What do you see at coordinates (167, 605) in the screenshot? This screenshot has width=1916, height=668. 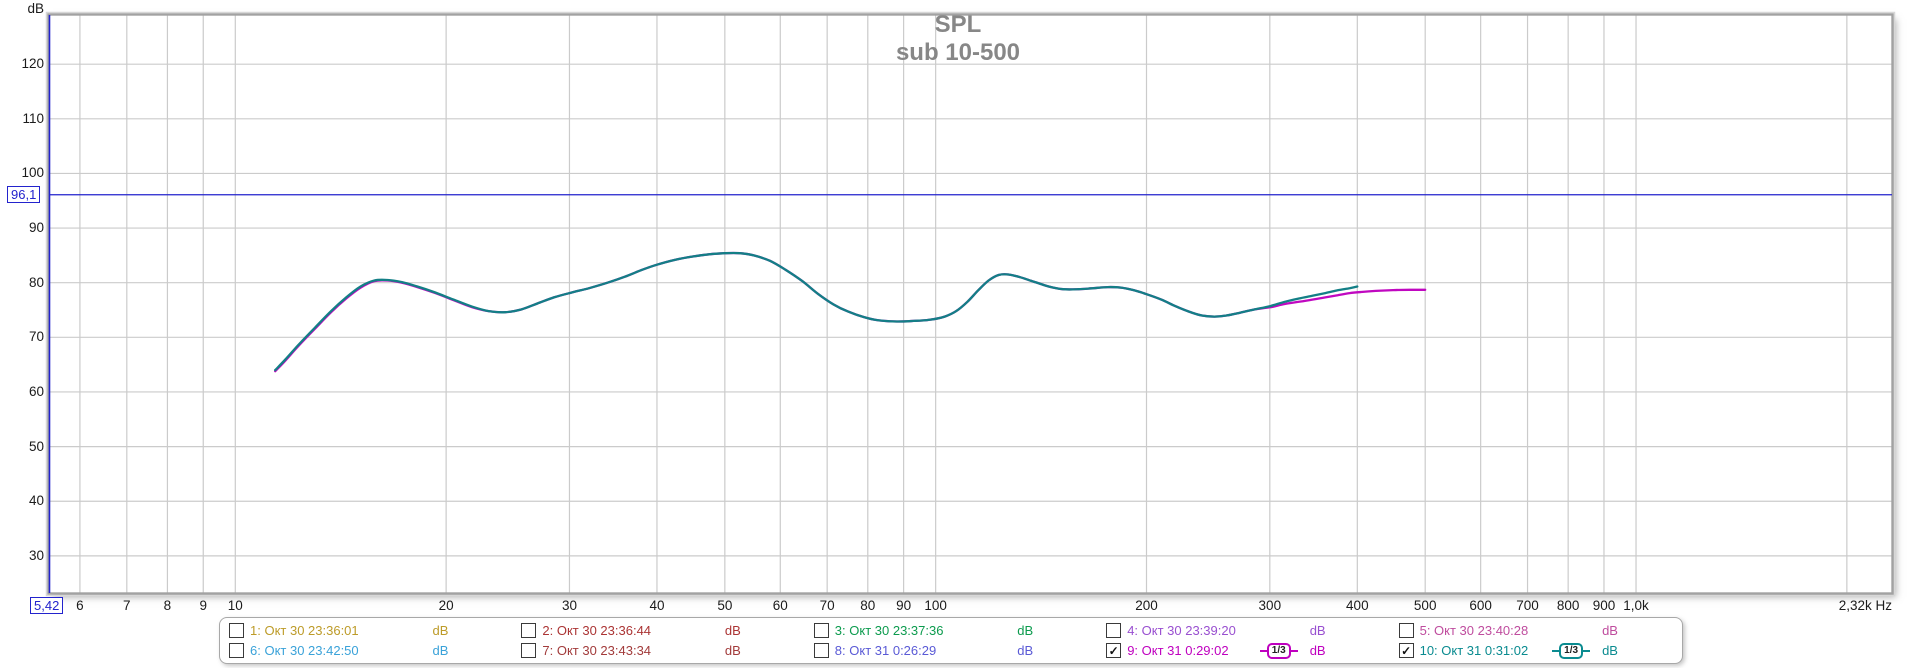 I see `x-tick-label: 8` at bounding box center [167, 605].